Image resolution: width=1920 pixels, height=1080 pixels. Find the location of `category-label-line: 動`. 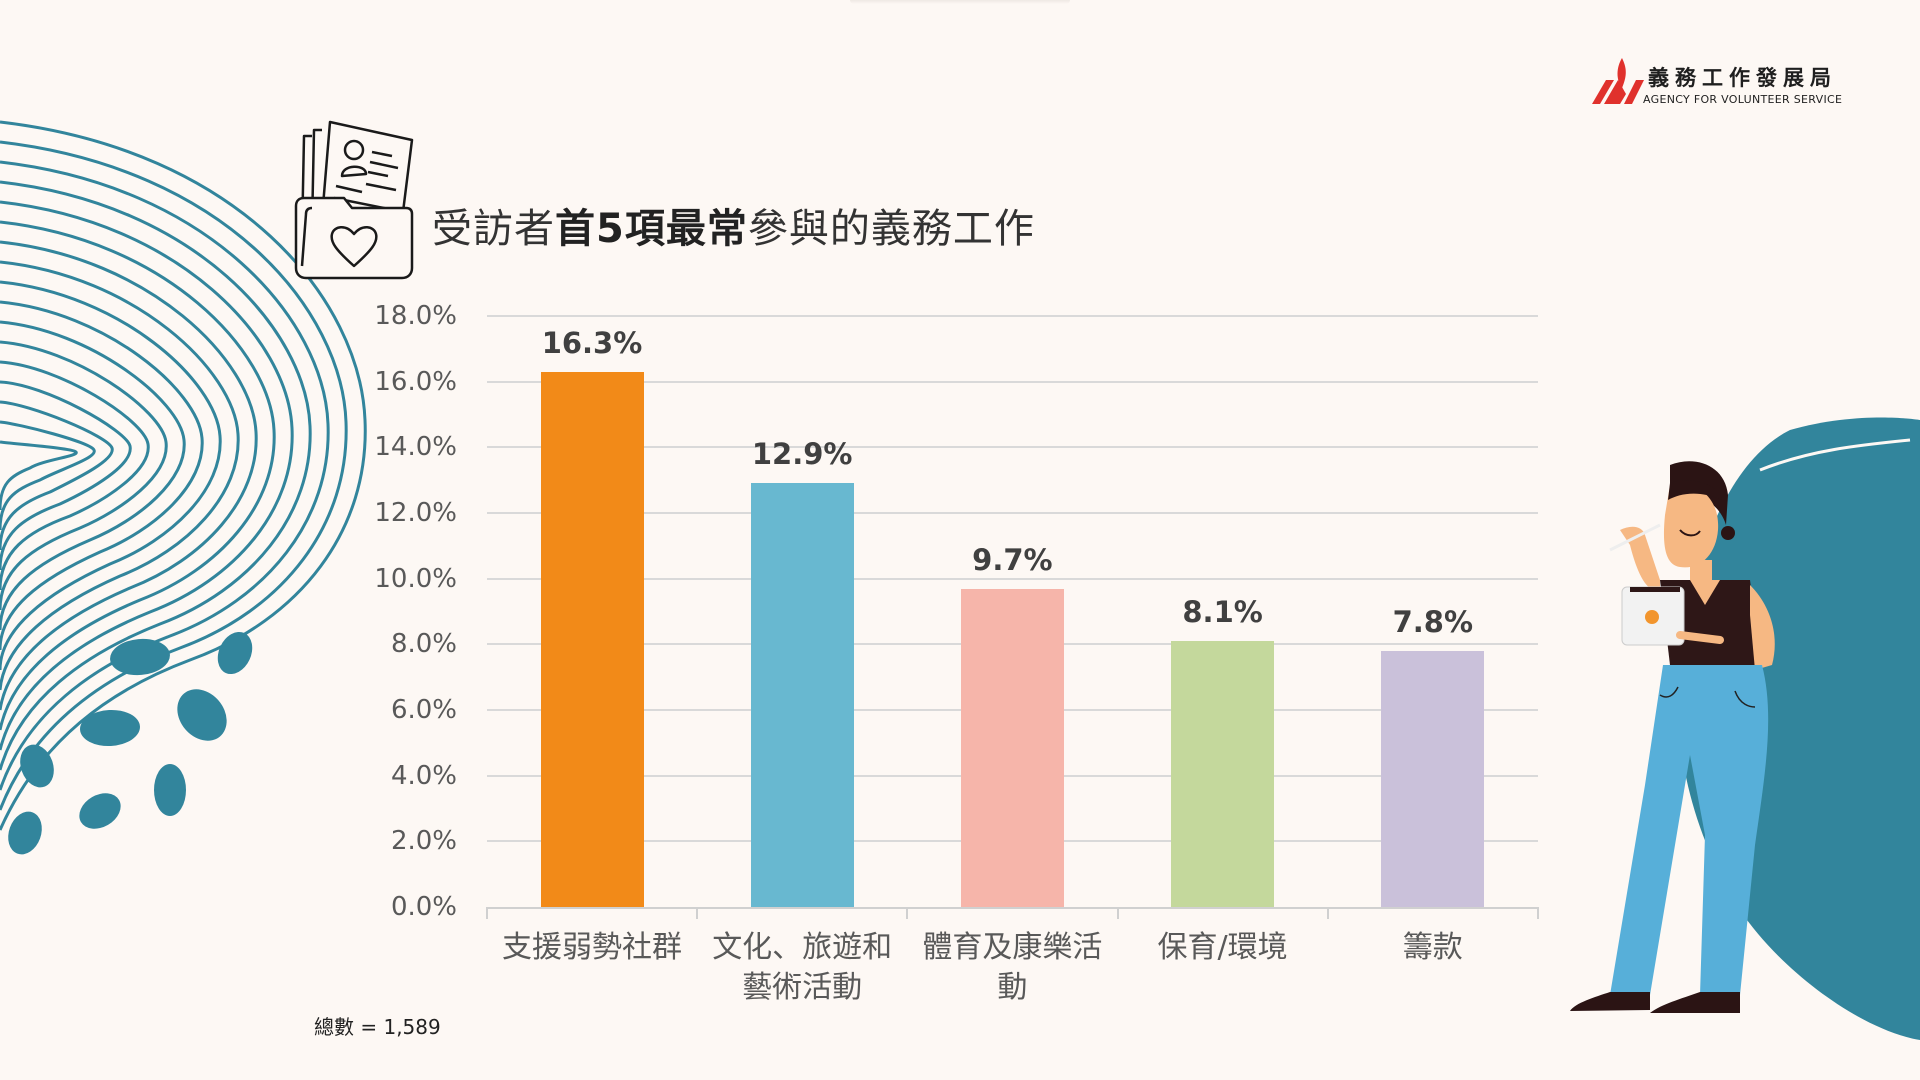

category-label-line: 動 is located at coordinates (1012, 987).